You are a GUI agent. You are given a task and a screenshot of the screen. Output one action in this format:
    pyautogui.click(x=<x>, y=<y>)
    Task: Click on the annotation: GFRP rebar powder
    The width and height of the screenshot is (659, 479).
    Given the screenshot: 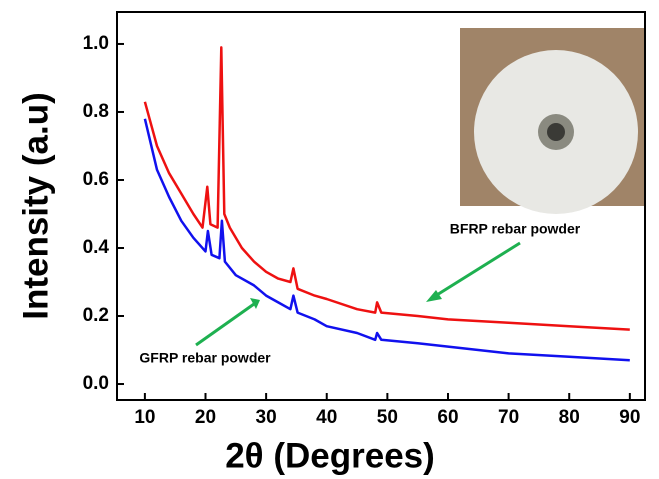 What is the action you would take?
    pyautogui.click(x=205, y=358)
    